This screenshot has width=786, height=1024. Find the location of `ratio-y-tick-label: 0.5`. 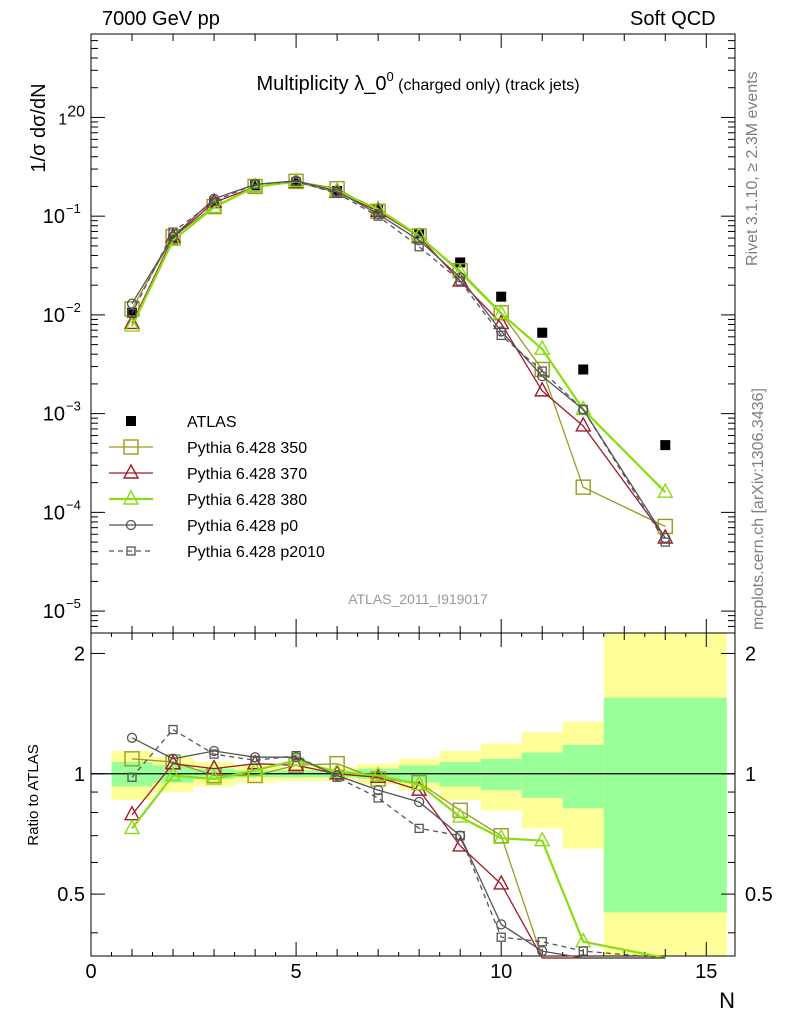

ratio-y-tick-label: 0.5 is located at coordinates (71, 895).